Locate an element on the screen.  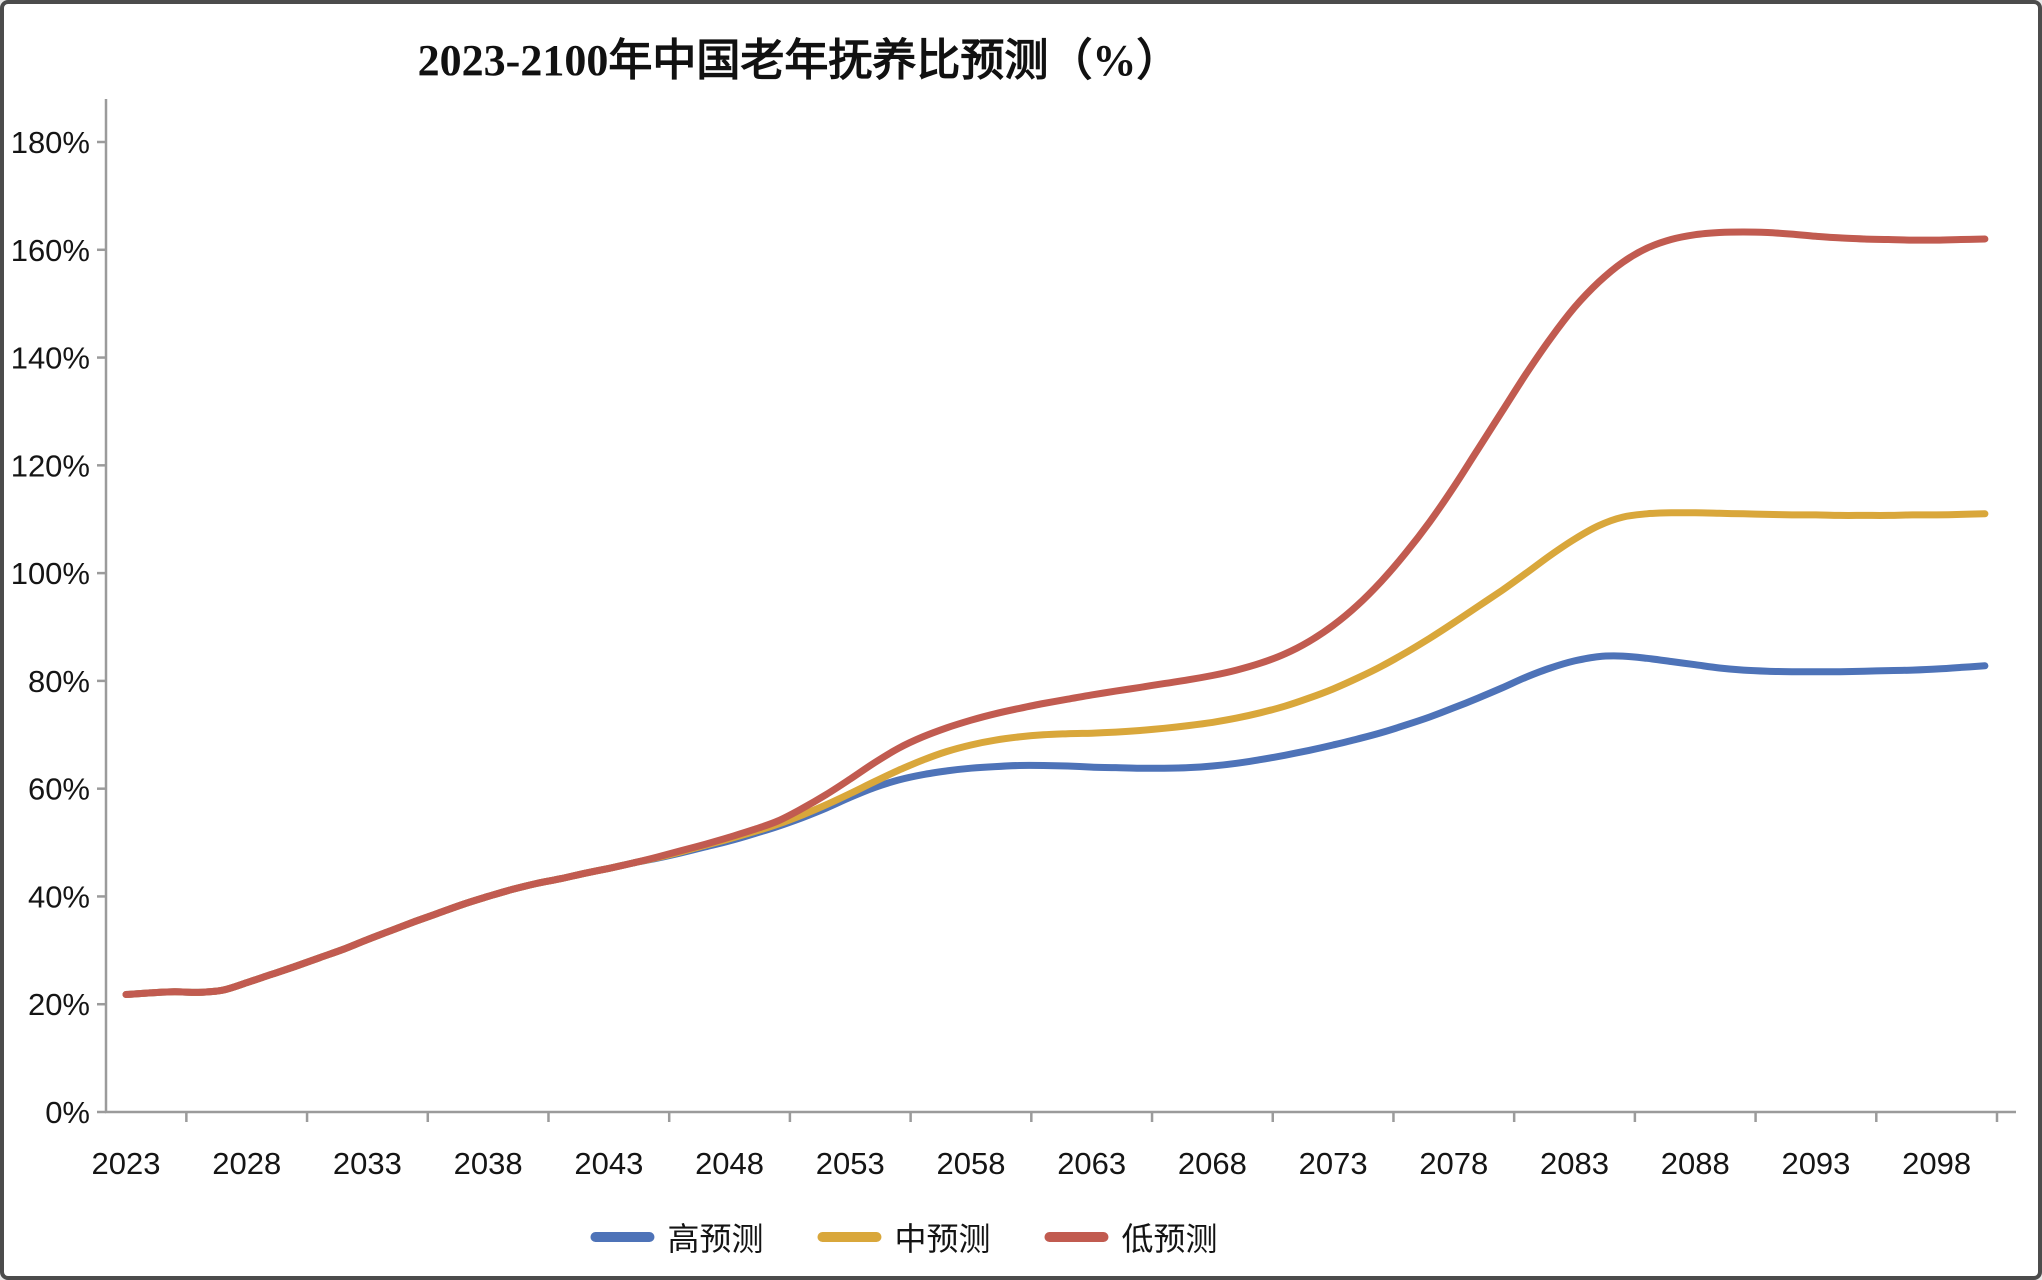
y-axis-label: 20% is located at coordinates (59, 1004).